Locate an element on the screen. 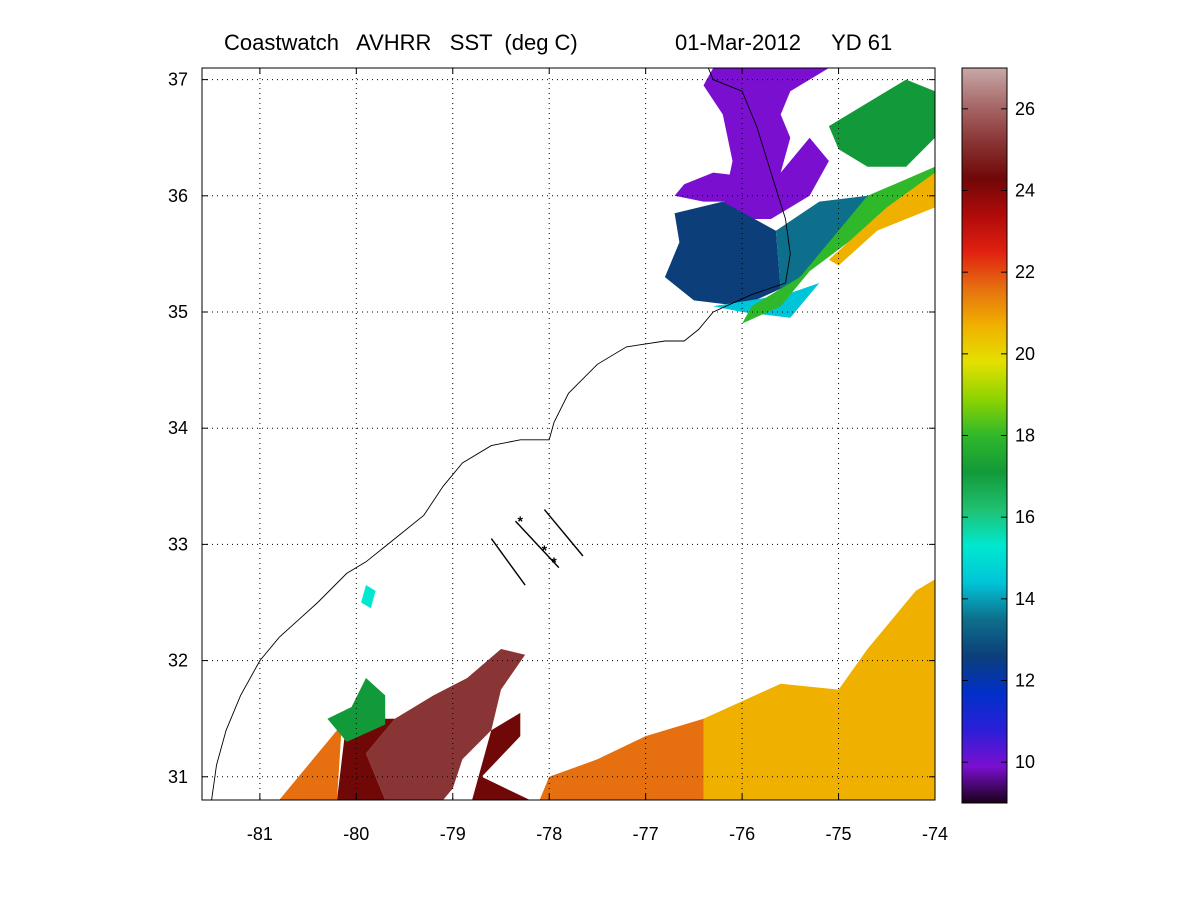 This screenshot has width=1200, height=900. sst-region-shelf-break-green is located at coordinates (838, 245).